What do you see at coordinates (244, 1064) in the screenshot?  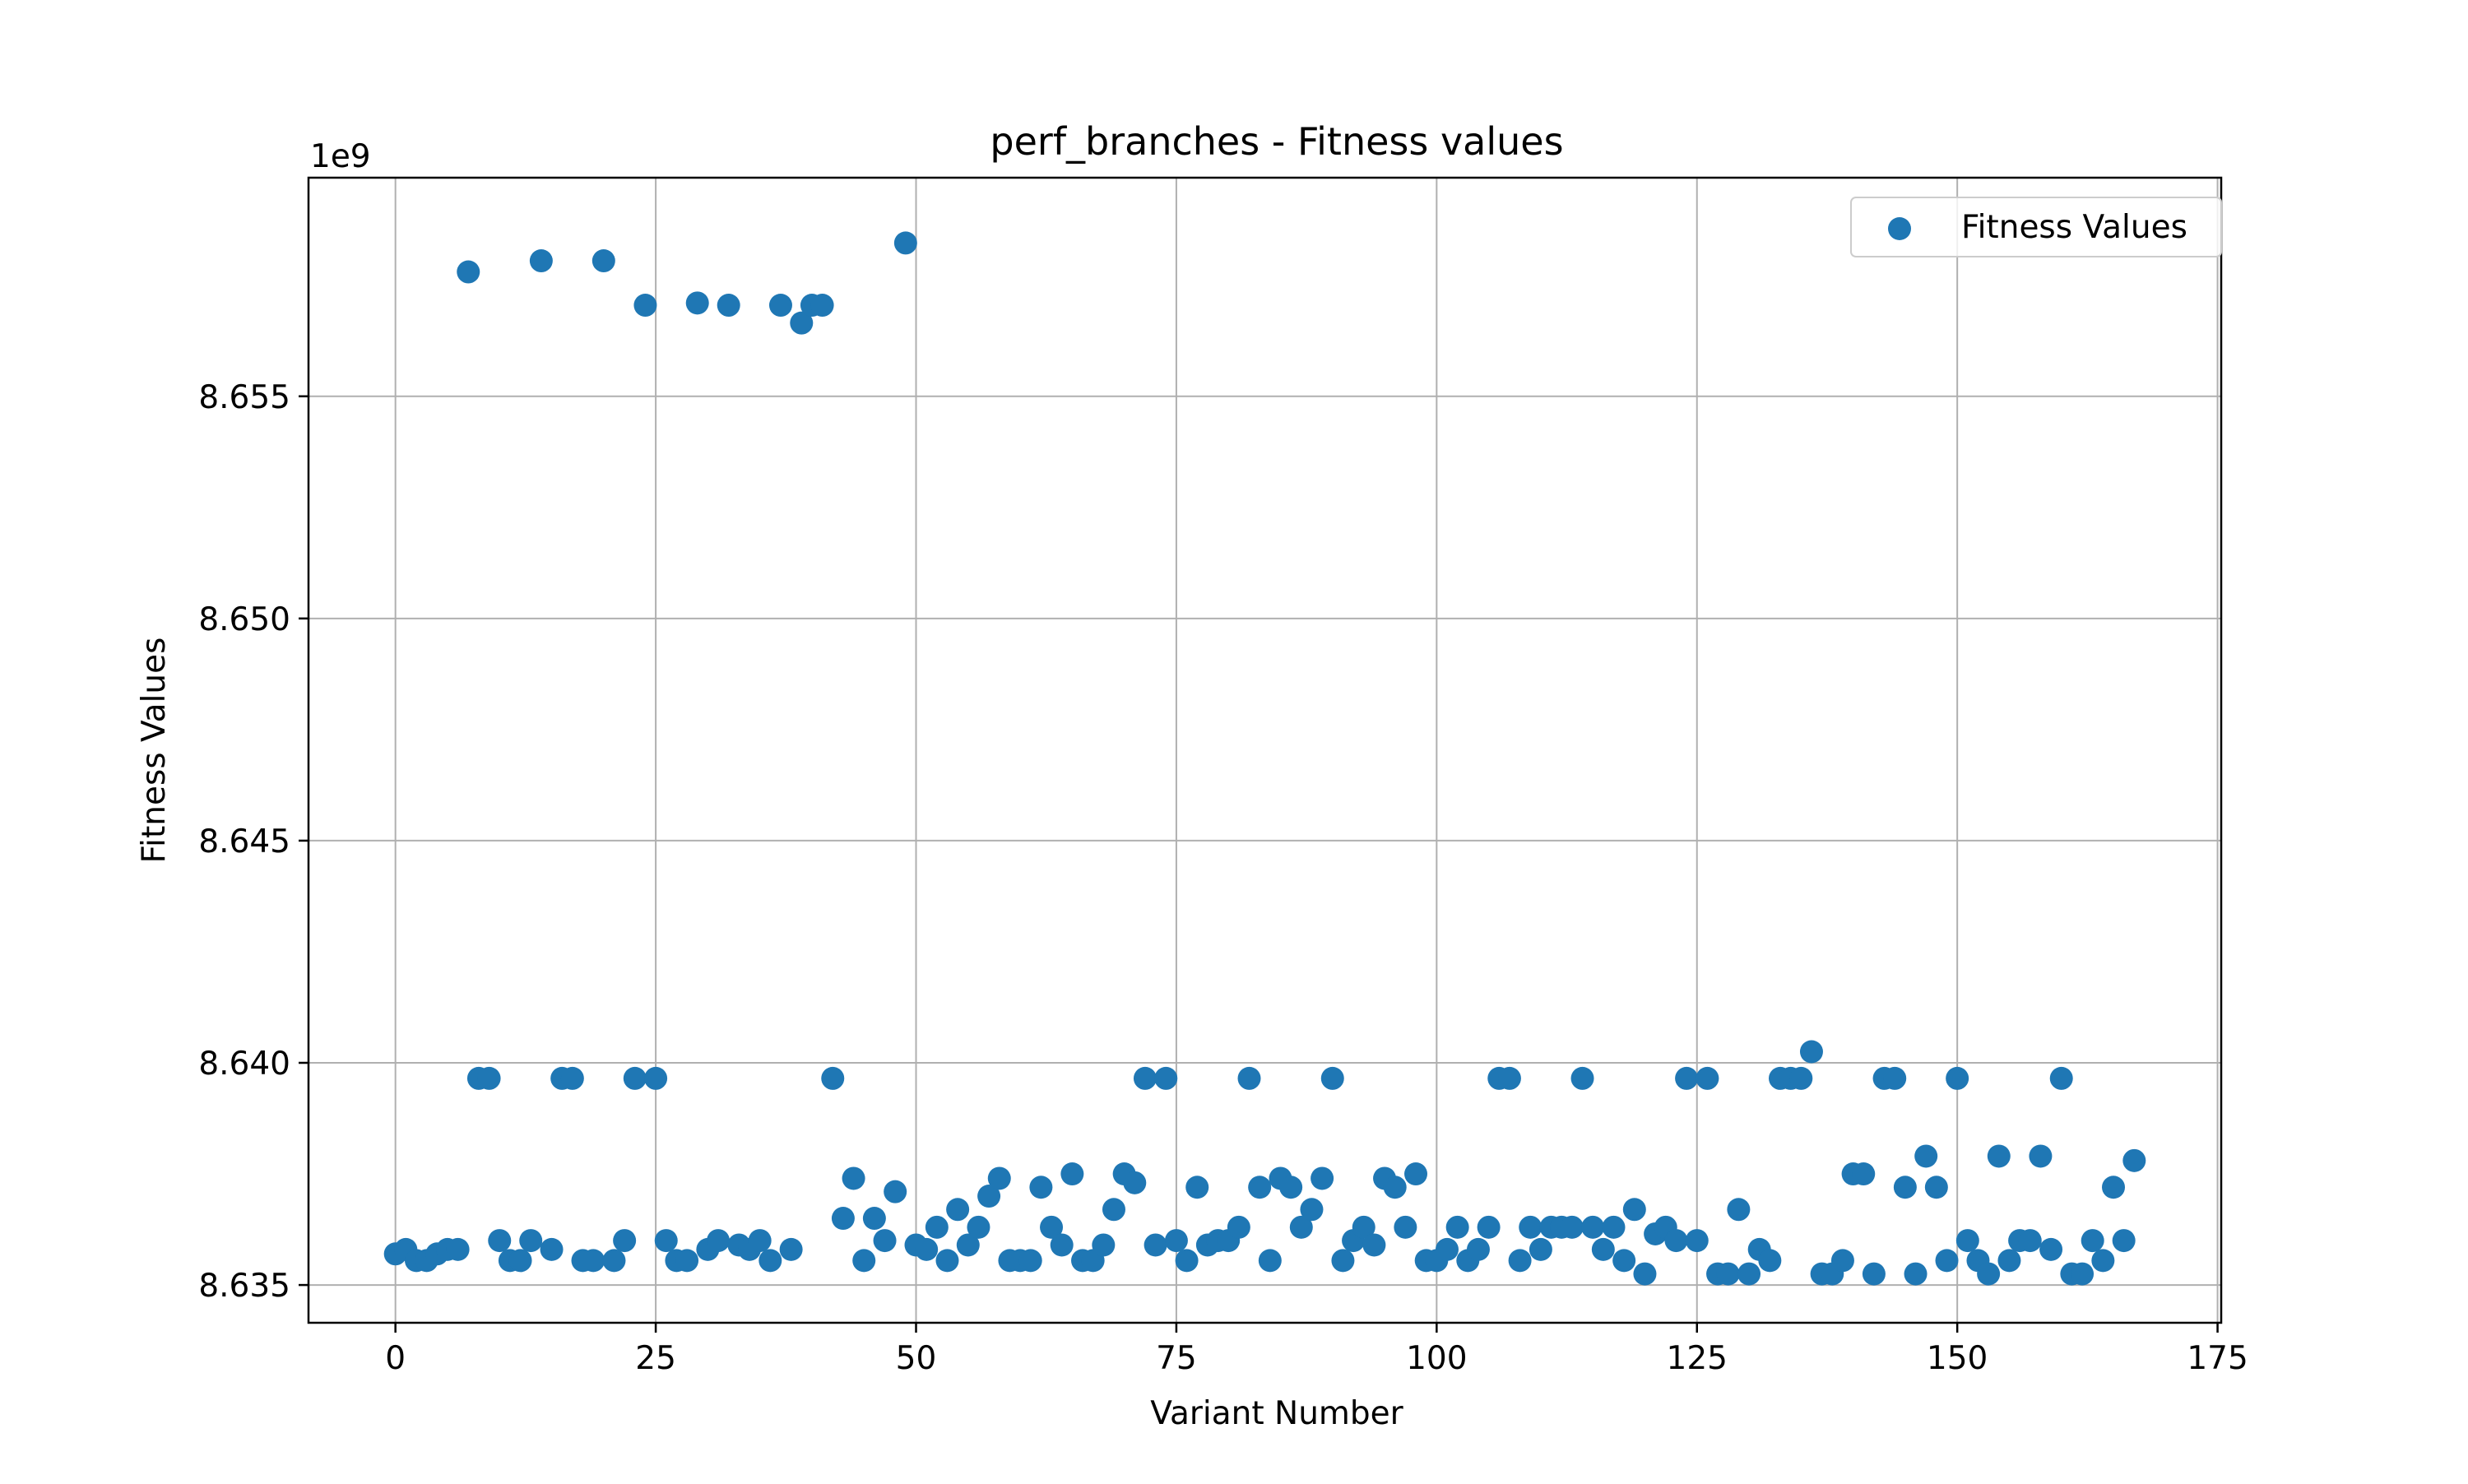 I see `y-tick-label: 8.640` at bounding box center [244, 1064].